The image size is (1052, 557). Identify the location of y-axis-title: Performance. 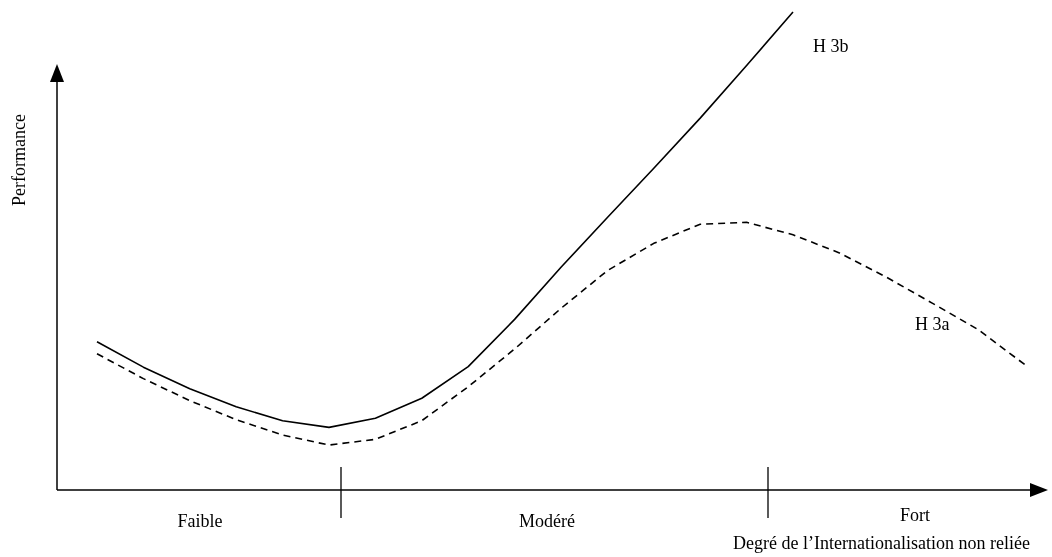
(19, 160).